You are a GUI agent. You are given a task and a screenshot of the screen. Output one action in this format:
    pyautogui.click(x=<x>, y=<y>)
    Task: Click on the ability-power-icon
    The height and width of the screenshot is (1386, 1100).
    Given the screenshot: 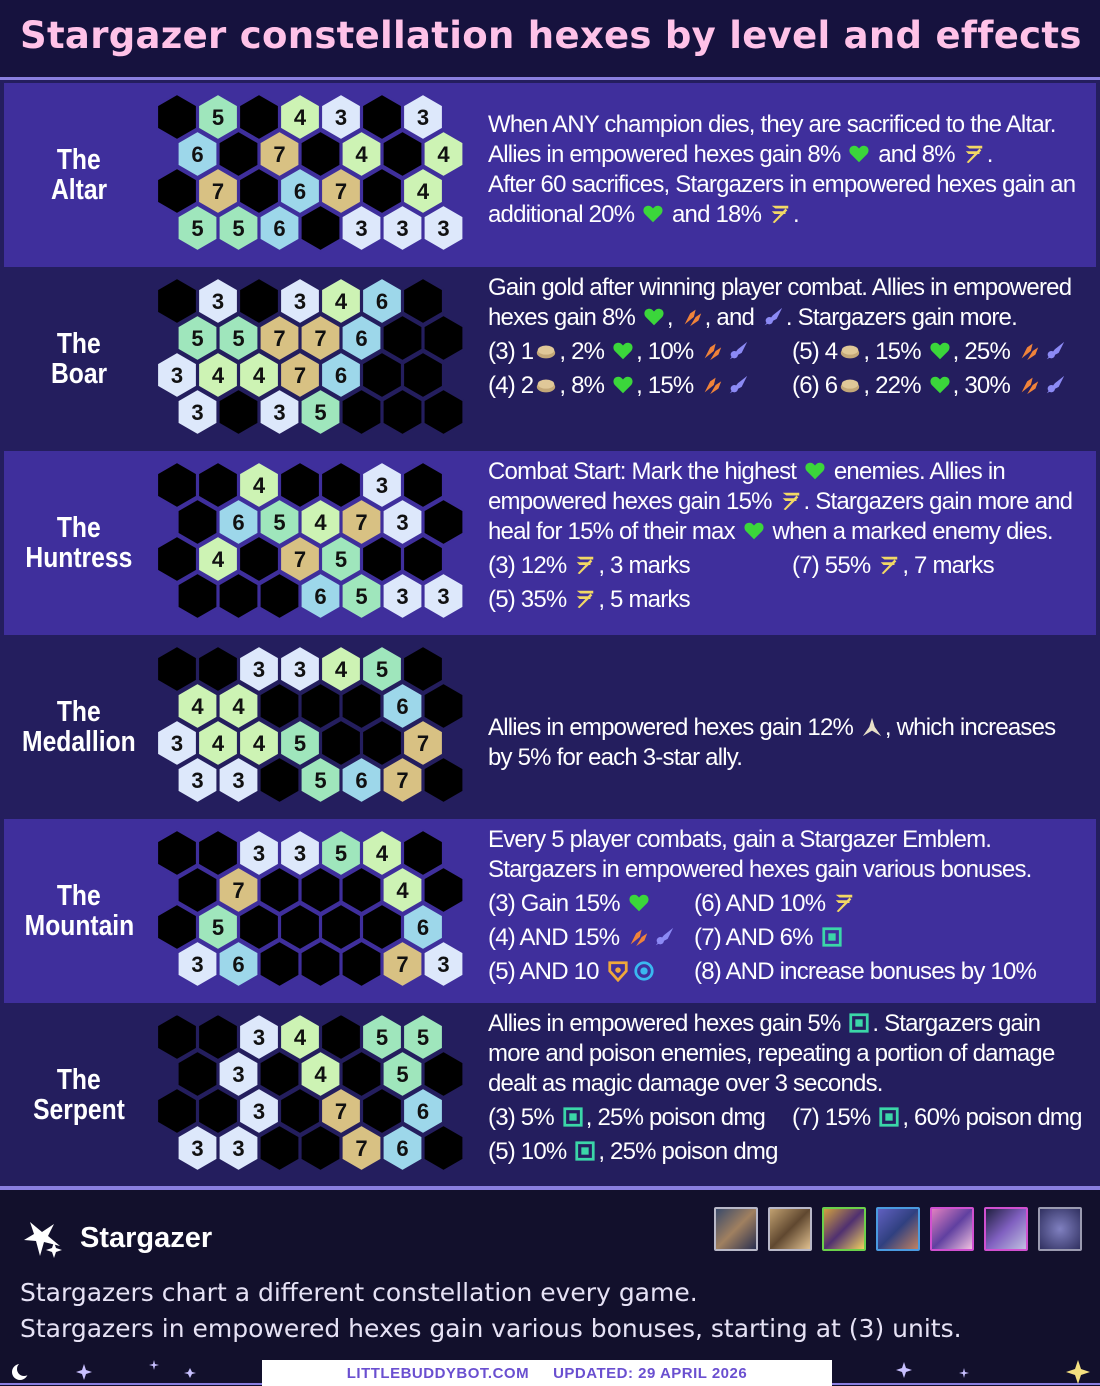 What is the action you would take?
    pyautogui.click(x=773, y=317)
    